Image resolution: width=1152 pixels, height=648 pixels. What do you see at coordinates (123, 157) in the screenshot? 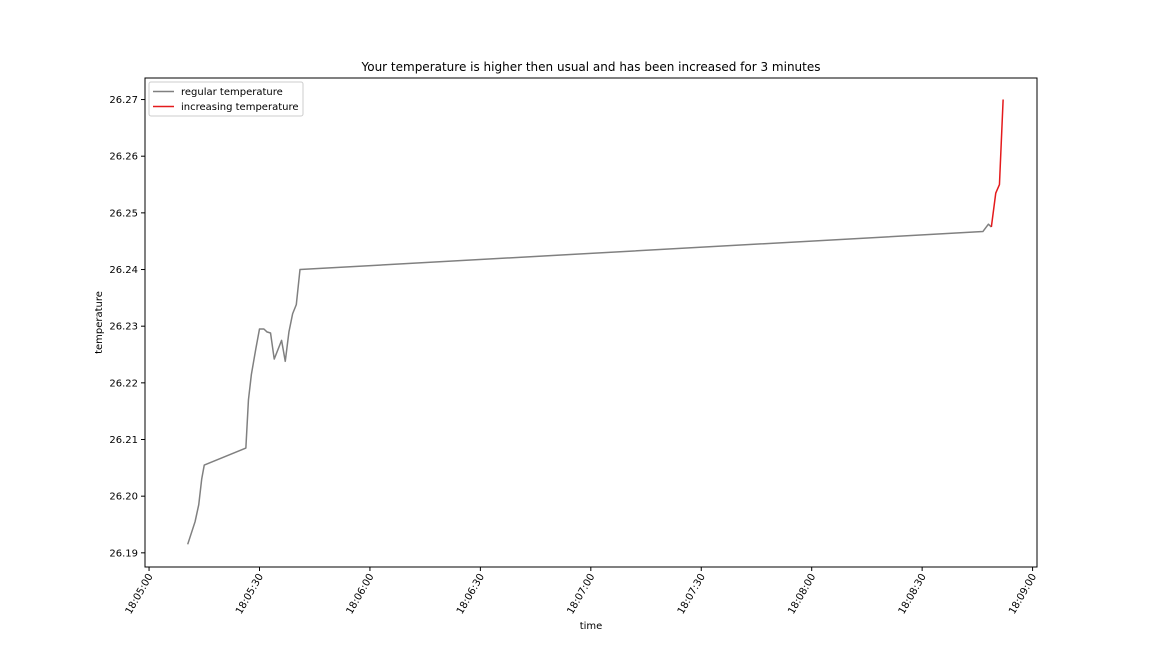
I see `y-tick-label: 26.26` at bounding box center [123, 157].